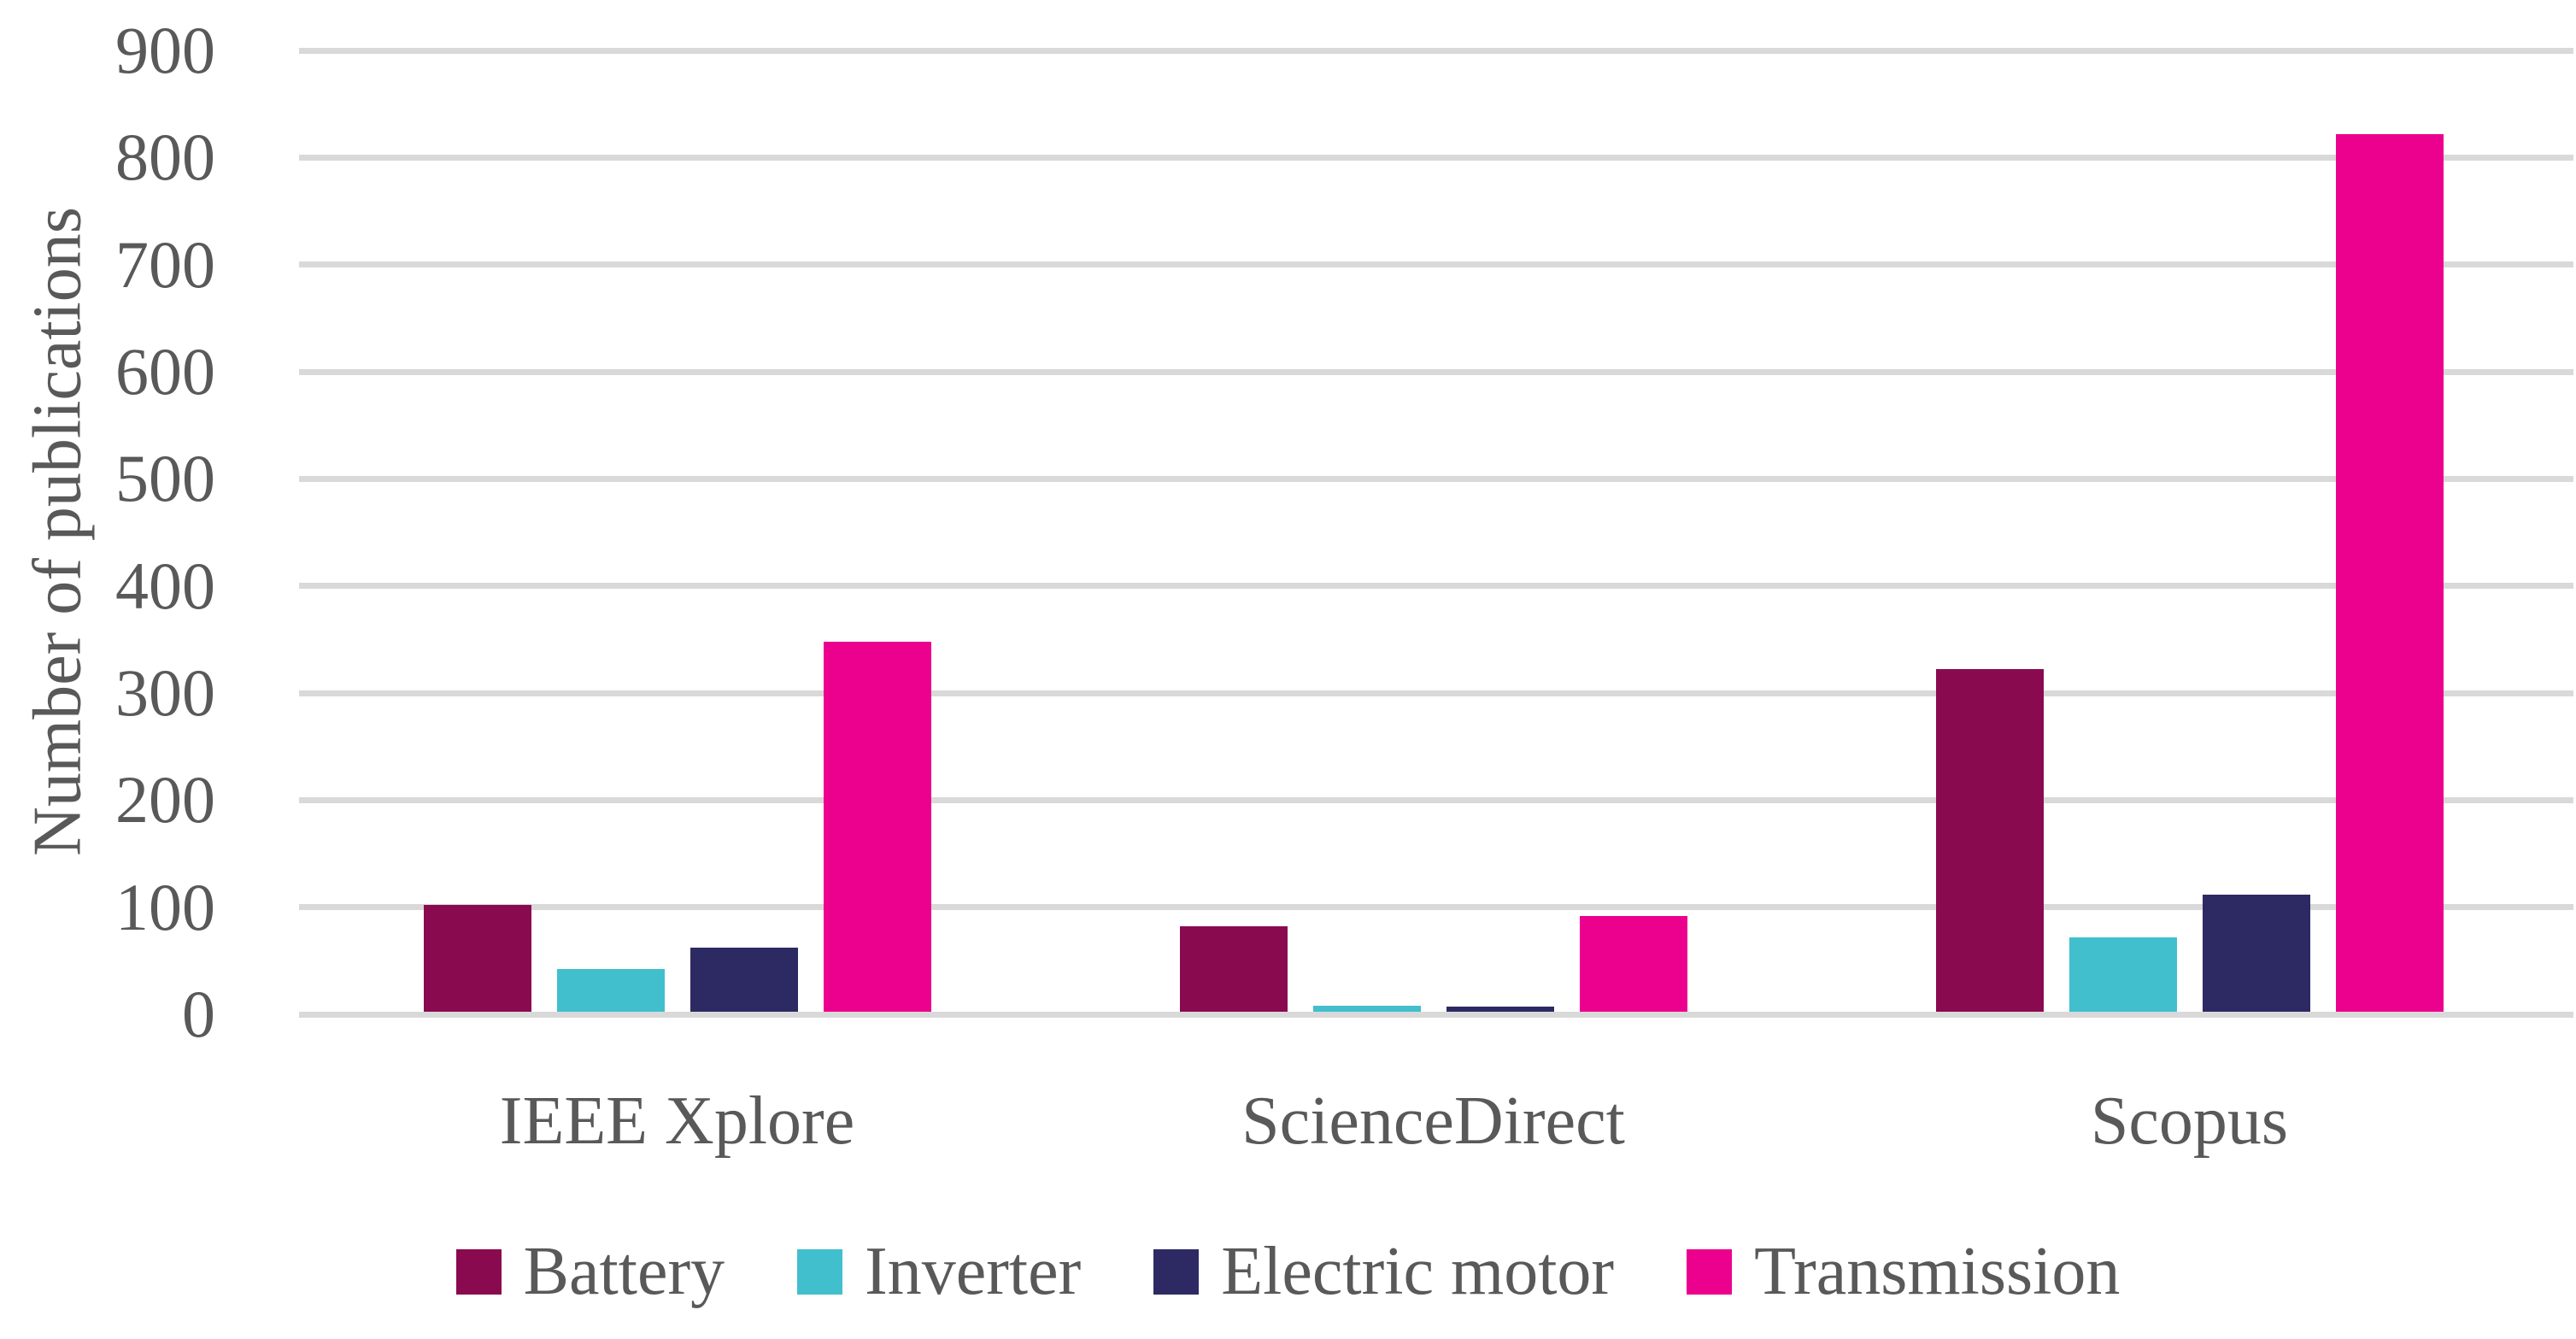  Describe the element at coordinates (1233, 969) in the screenshot. I see `bar-battery-sciencedirect` at that location.